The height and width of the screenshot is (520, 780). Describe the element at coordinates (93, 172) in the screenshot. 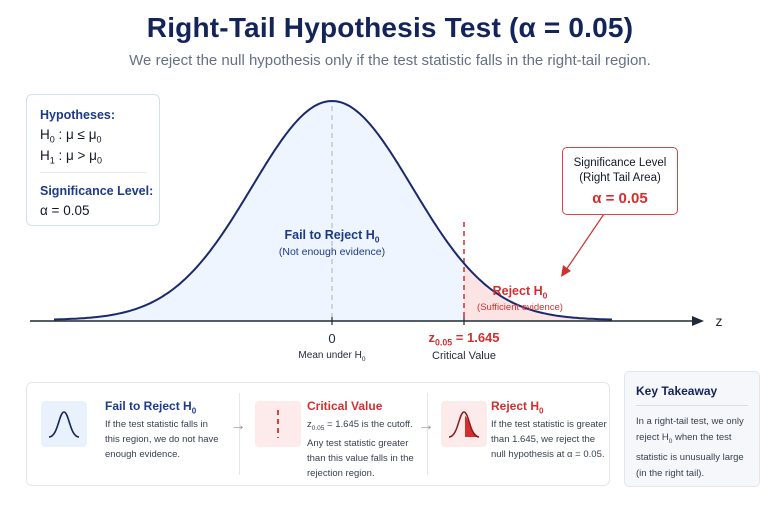

I see `hypotheses-divider` at that location.